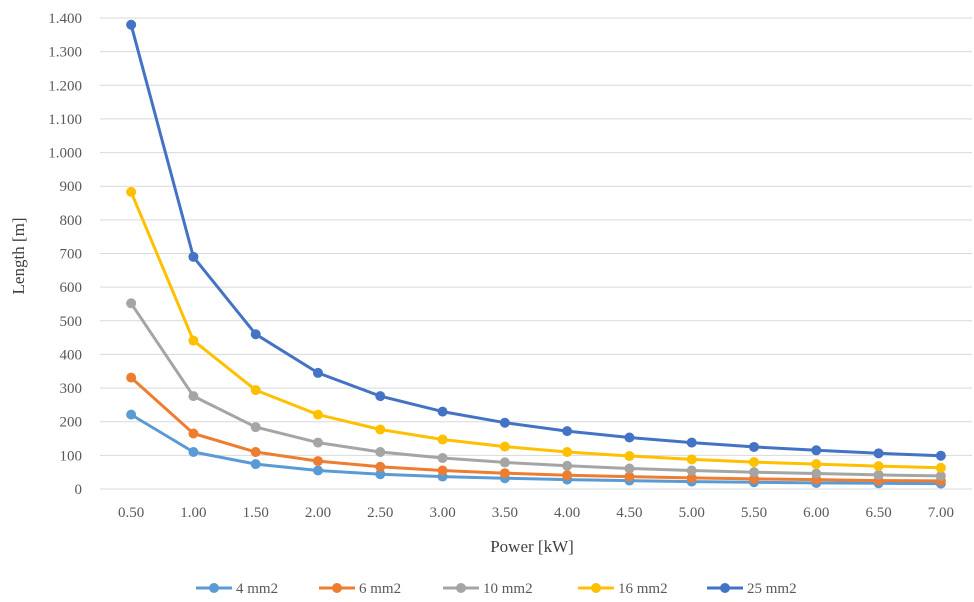 The image size is (974, 602). I want to click on legend-item: 25 mm2, so click(752, 589).